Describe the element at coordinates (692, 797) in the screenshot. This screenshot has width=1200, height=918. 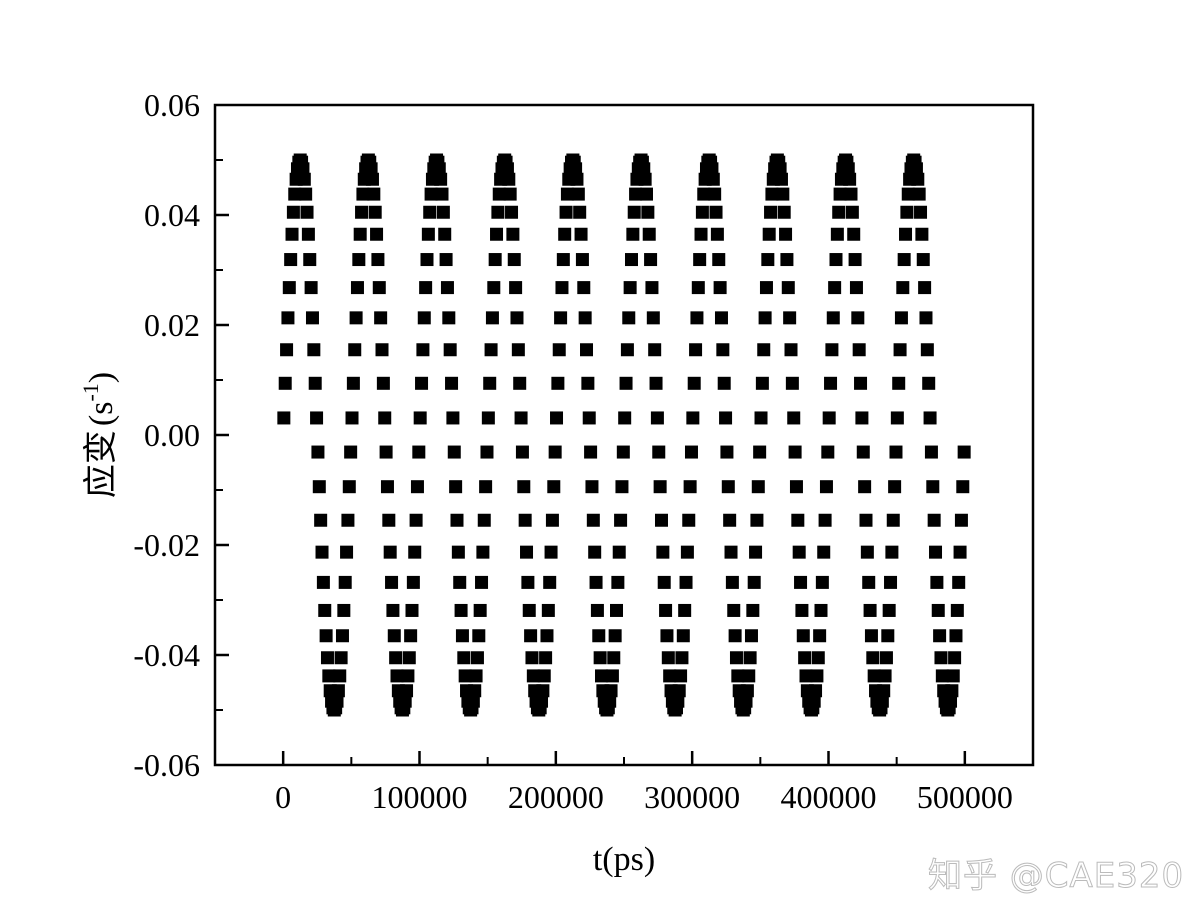
I see `x-tick-label: 300000` at that location.